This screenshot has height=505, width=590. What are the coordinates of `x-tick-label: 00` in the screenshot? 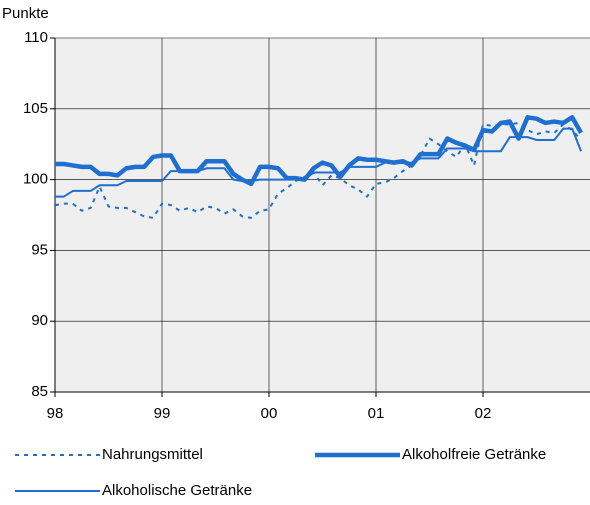 It's located at (269, 413).